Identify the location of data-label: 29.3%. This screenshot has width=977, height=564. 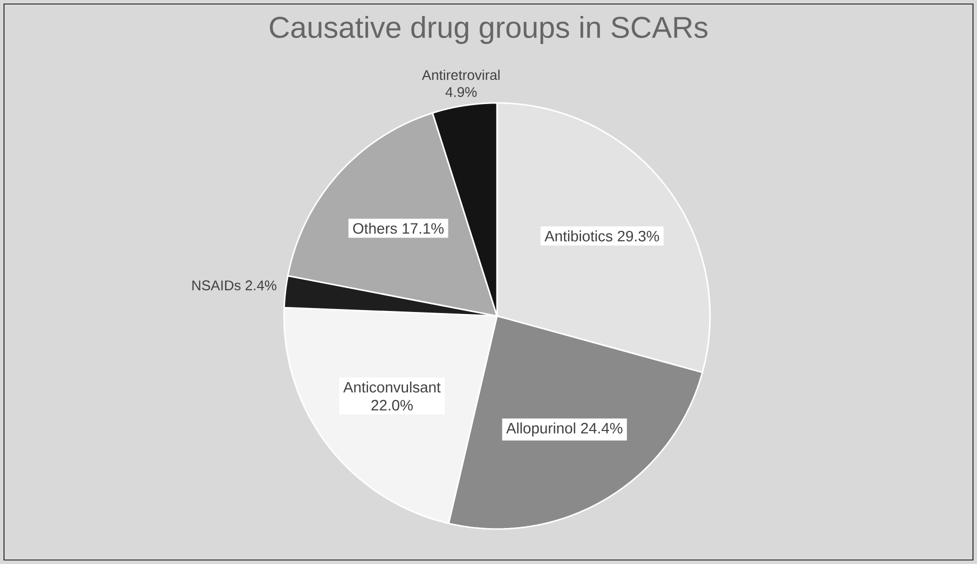
(639, 236).